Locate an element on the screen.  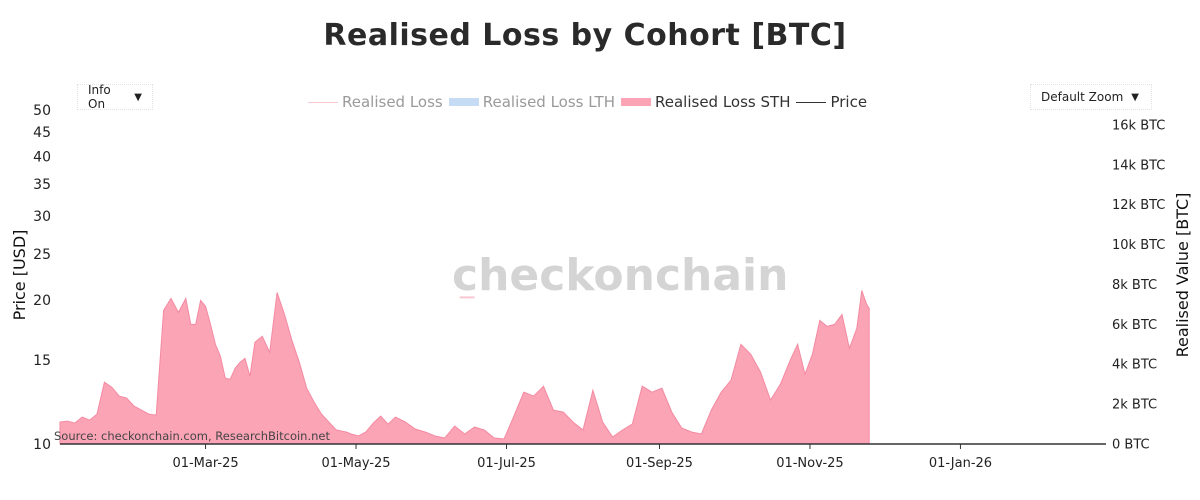
legend-item-realised-loss: Realised Loss is located at coordinates (375, 102).